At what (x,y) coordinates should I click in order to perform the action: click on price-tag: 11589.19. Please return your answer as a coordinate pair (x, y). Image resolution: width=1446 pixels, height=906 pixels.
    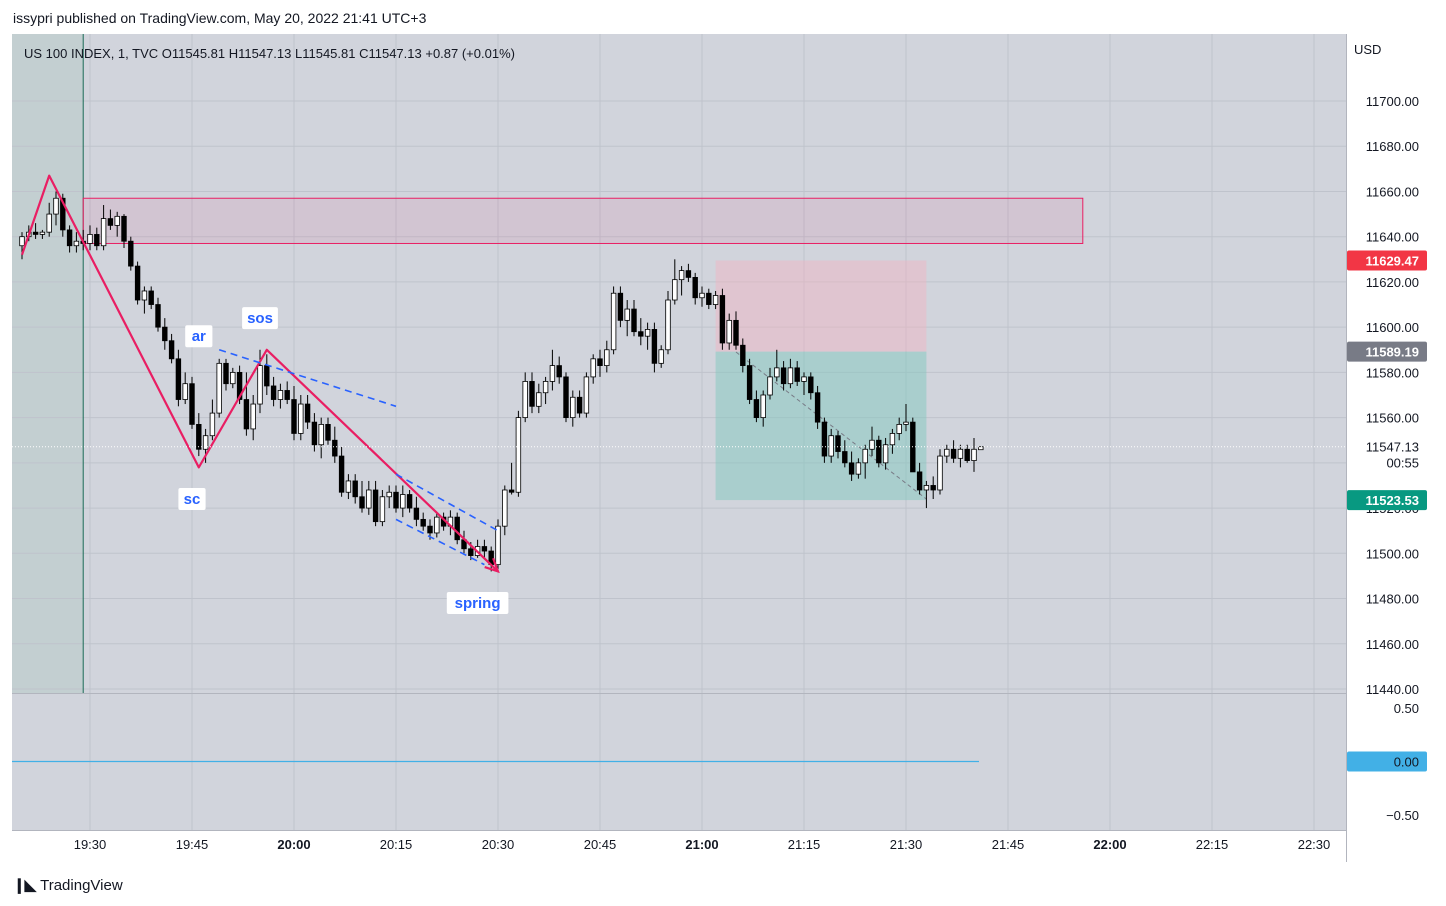
    Looking at the image, I should click on (1387, 351).